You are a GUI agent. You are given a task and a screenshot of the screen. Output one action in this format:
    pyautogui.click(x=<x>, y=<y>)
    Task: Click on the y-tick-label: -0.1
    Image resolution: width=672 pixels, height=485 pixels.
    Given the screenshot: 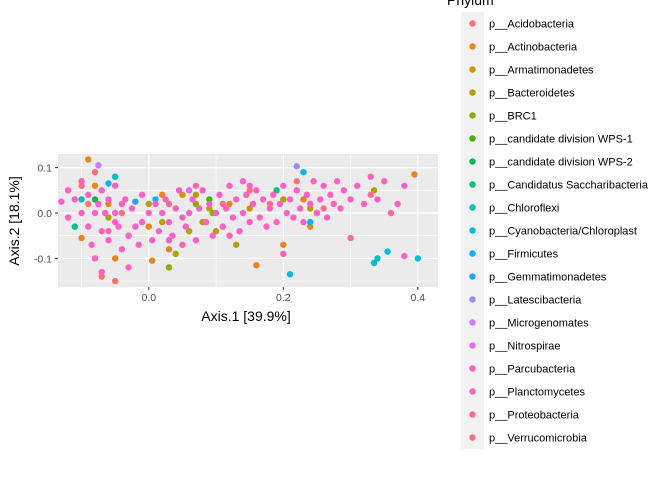 What is the action you would take?
    pyautogui.click(x=43, y=259)
    